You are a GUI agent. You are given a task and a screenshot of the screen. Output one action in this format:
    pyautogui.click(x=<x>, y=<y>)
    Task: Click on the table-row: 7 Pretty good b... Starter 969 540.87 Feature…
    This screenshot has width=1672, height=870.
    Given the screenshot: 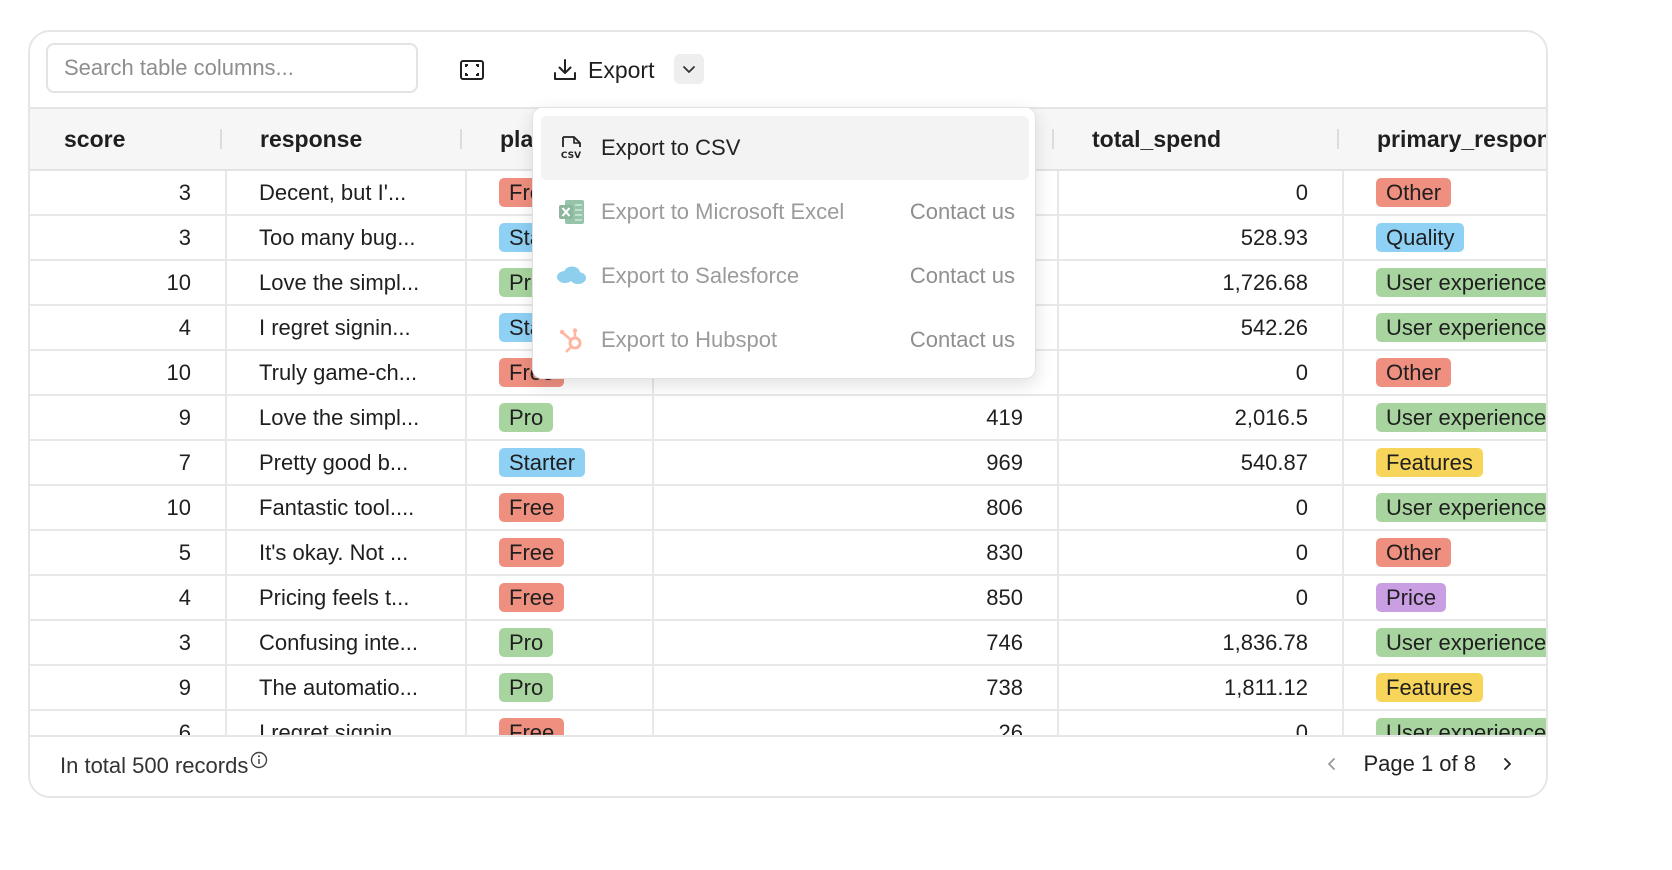 What is the action you would take?
    pyautogui.click(x=788, y=463)
    